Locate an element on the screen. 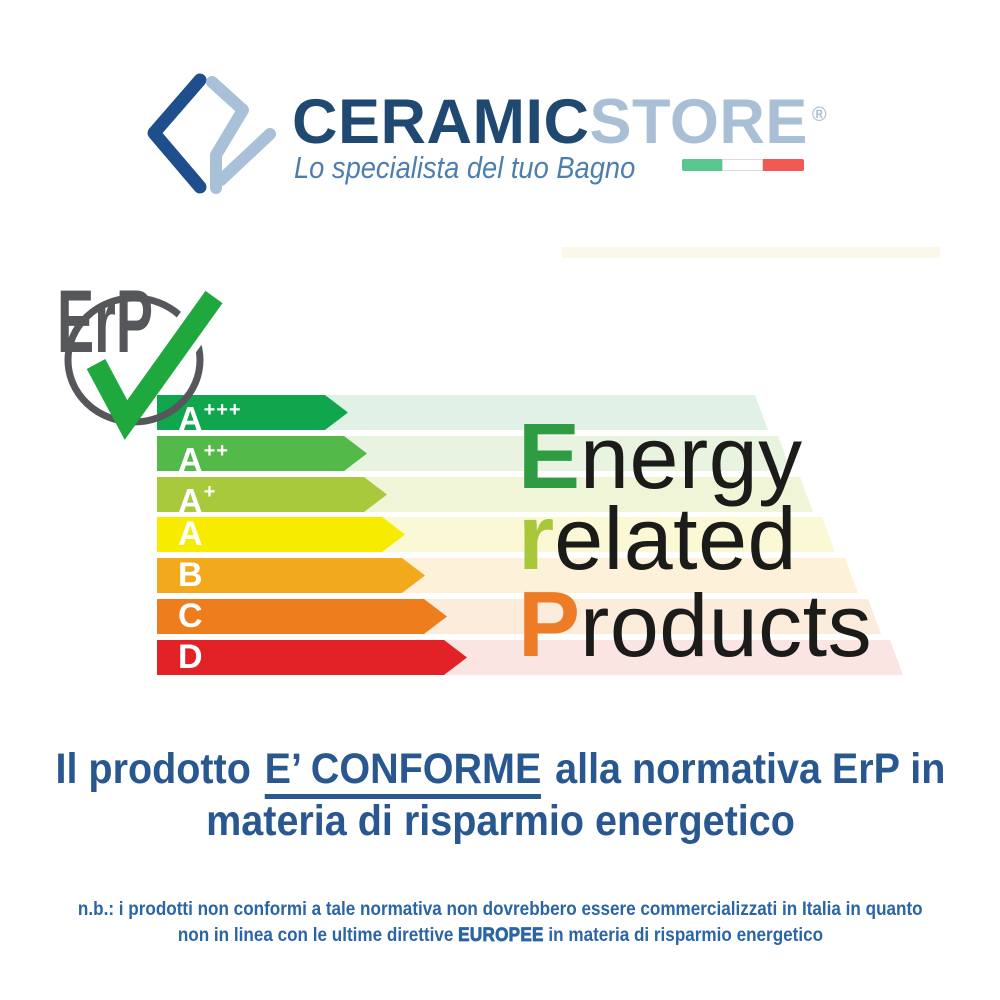 This screenshot has height=1000, width=1000. flag-white-stripe is located at coordinates (742, 165).